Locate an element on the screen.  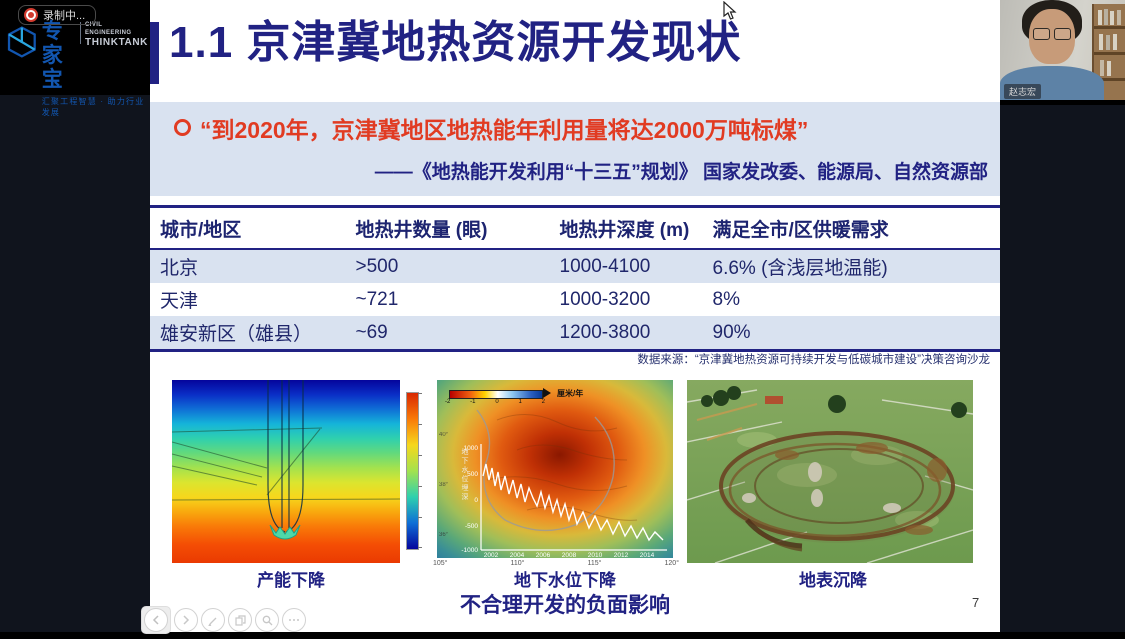
magnifier-icon is located at coordinates (267, 620).